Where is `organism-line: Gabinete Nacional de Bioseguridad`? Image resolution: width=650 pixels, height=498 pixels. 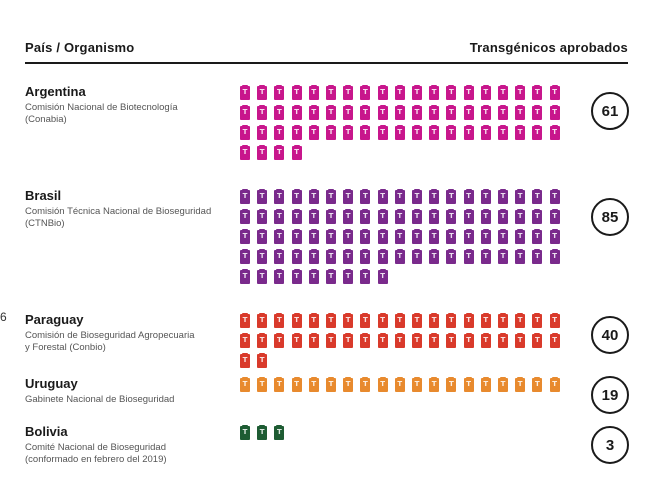 organism-line: Gabinete Nacional de Bioseguridad is located at coordinates (100, 399).